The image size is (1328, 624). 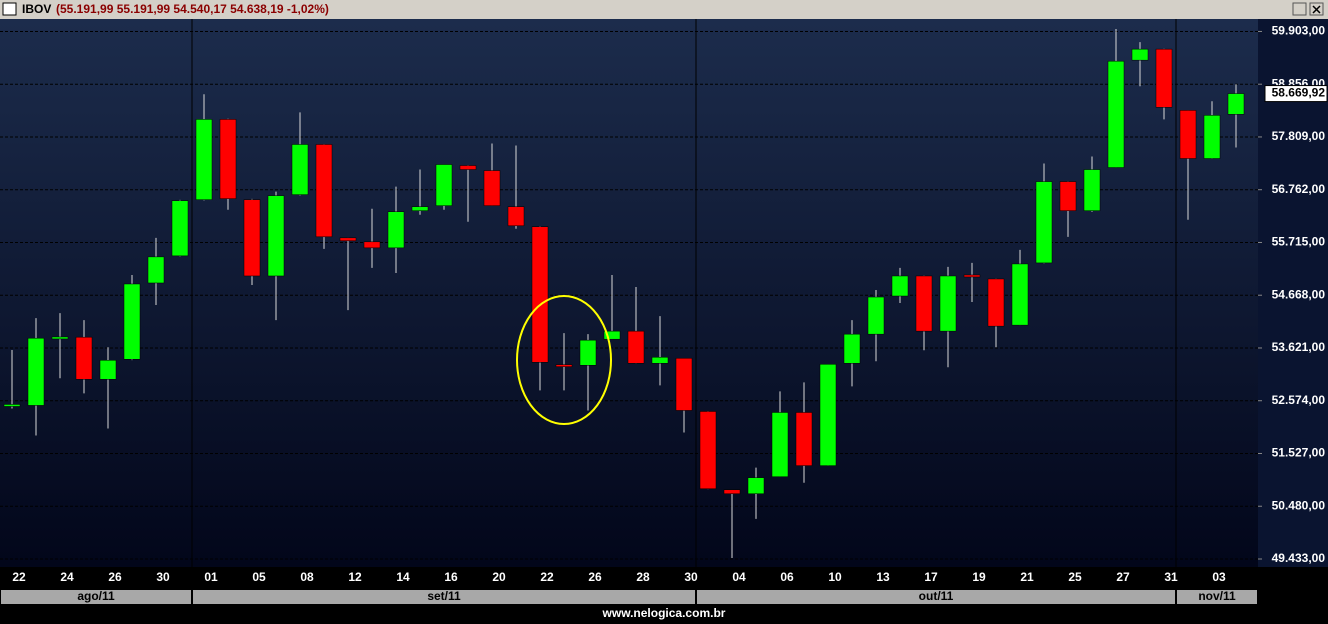 What do you see at coordinates (1299, 558) in the screenshot?
I see `y-tick-label: 49.433,00` at bounding box center [1299, 558].